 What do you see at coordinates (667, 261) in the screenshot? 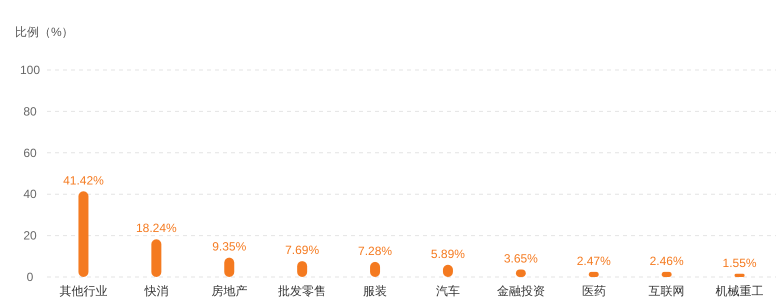
I see `data-label: 2.46%` at bounding box center [667, 261].